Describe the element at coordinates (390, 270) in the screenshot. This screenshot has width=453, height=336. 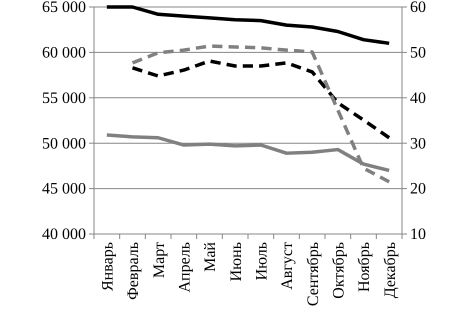
I see `x-tick-label: Декабрь` at that location.